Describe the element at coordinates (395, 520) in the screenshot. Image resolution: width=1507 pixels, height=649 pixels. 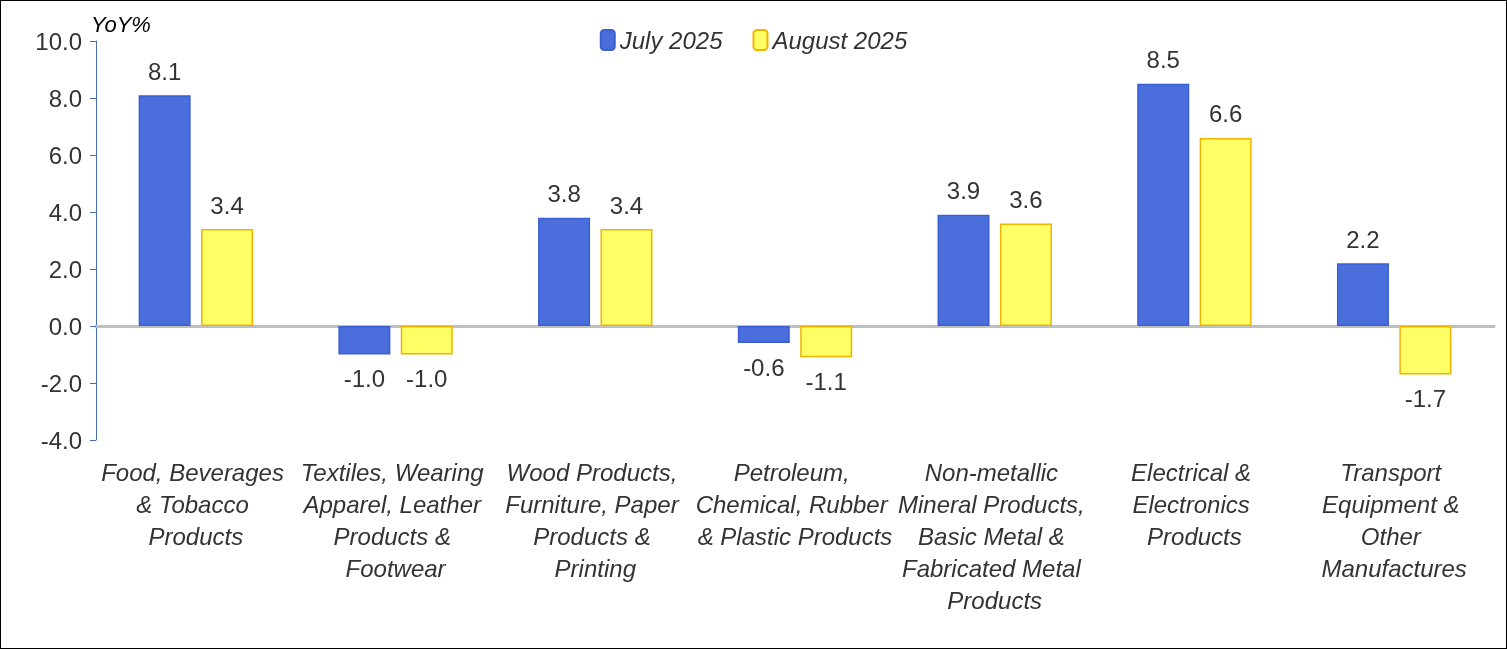
I see `x-tick-label: Textiles, Wearing Apparel, Leather Products & Footwear` at that location.